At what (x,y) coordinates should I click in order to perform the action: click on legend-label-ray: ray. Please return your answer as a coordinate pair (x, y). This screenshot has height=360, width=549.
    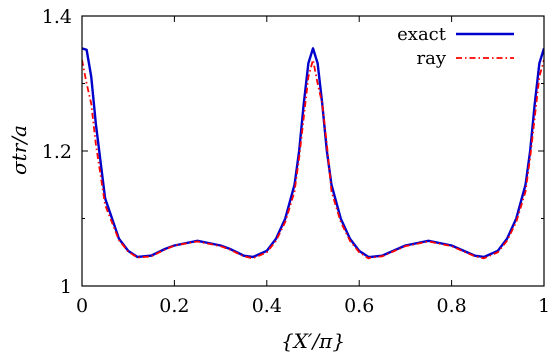
    Looking at the image, I should click on (431, 58).